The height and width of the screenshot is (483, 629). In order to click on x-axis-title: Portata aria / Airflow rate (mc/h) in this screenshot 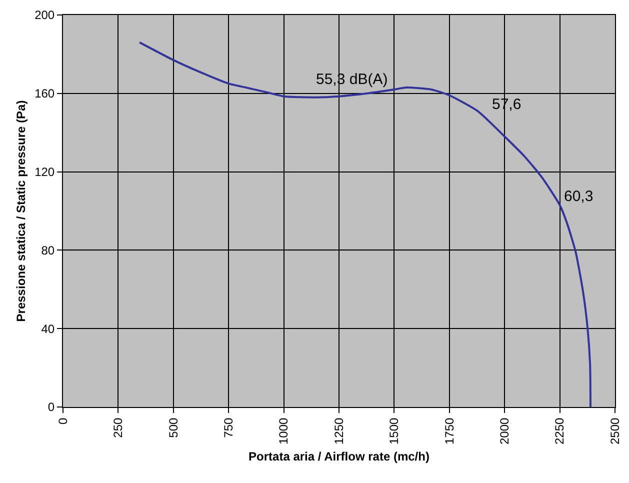, I will do `click(339, 456)`.